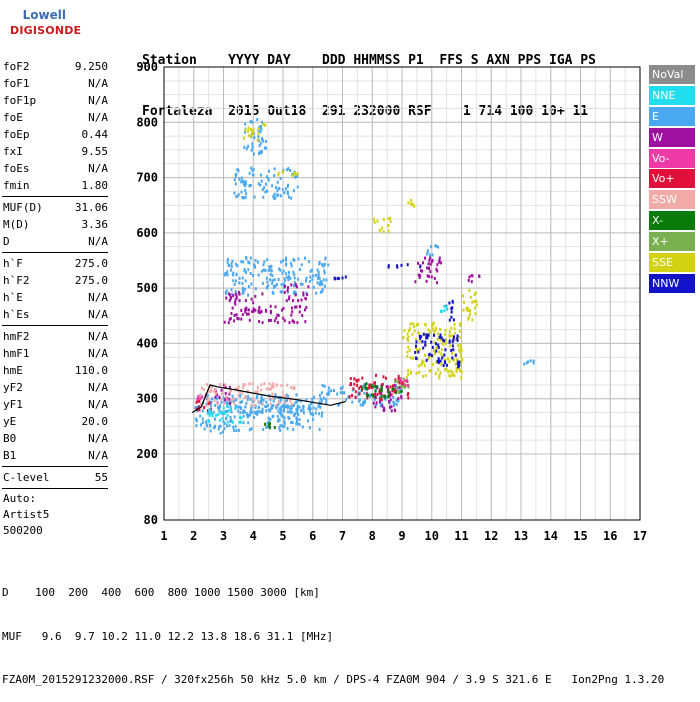 This screenshot has height=702, width=700. Describe the element at coordinates (56, 263) in the screenshot. I see `param-row: h`F 275.0` at that location.